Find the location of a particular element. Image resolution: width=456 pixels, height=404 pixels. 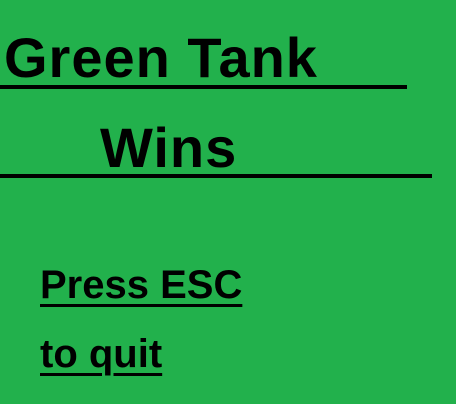

quit-prompt-line2: to quit is located at coordinates (101, 354).